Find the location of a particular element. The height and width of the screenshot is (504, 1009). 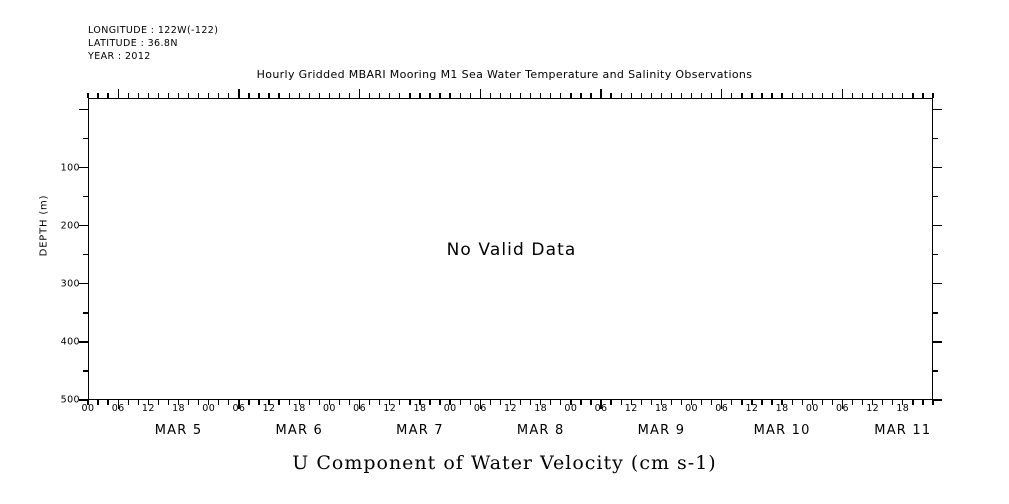

x-axis-day-label: MAR 8 is located at coordinates (540, 430).